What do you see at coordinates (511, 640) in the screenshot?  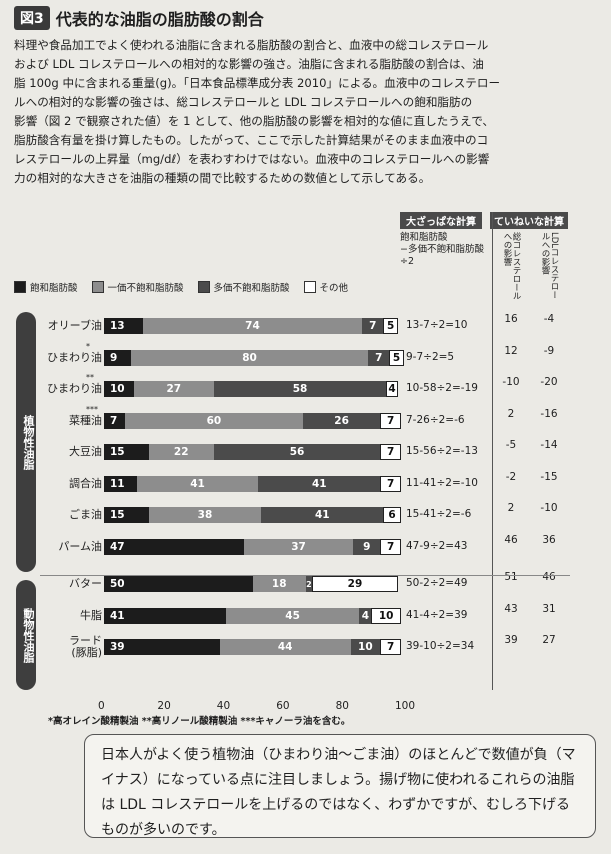 I see `total-chol-value: 39` at bounding box center [511, 640].